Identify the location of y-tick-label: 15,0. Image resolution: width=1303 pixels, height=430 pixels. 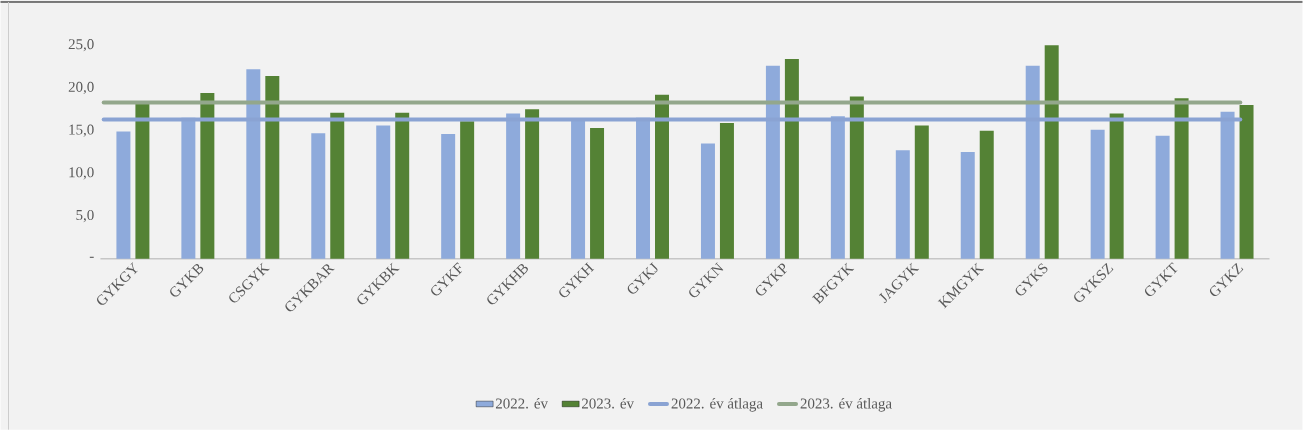
(81, 130).